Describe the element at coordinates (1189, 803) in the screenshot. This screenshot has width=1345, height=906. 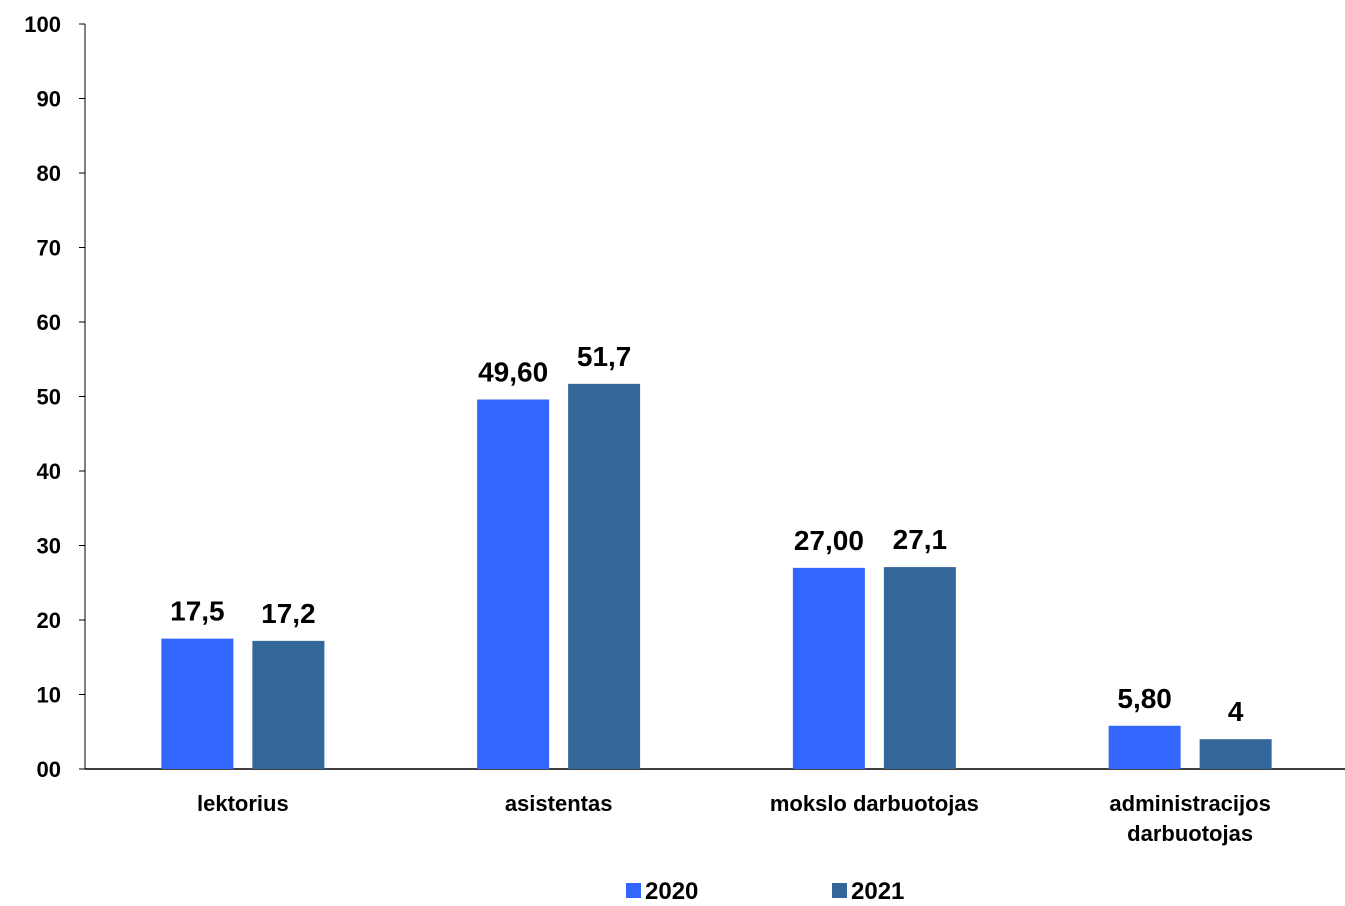
I see `x-tick-label-line: administracijos` at that location.